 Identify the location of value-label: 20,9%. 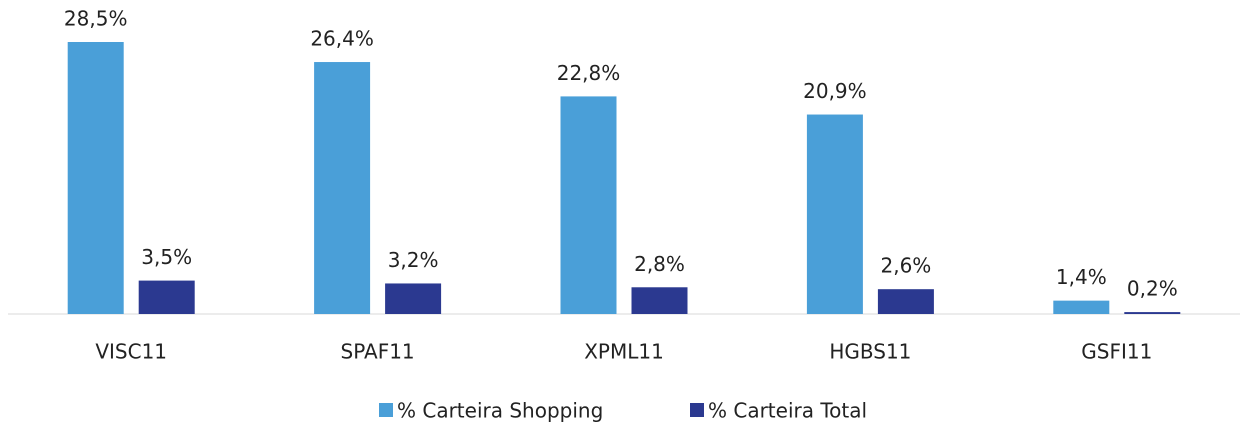
(835, 91).